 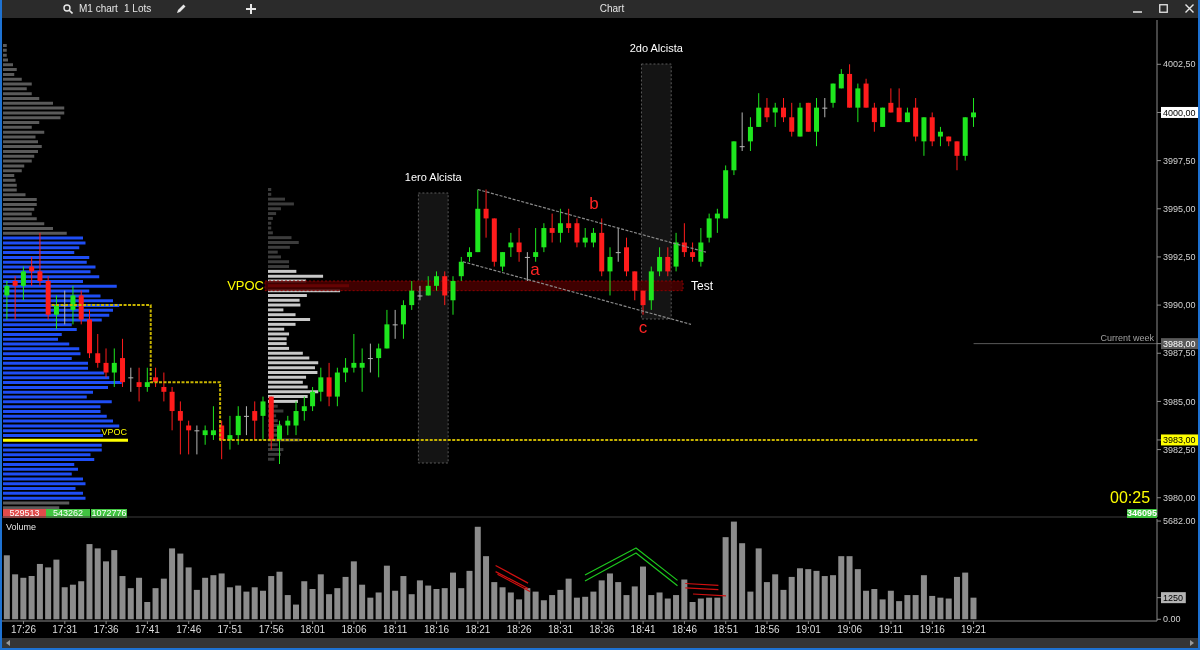 I want to click on y-tick-label: 3982,50, so click(x=1179, y=449).